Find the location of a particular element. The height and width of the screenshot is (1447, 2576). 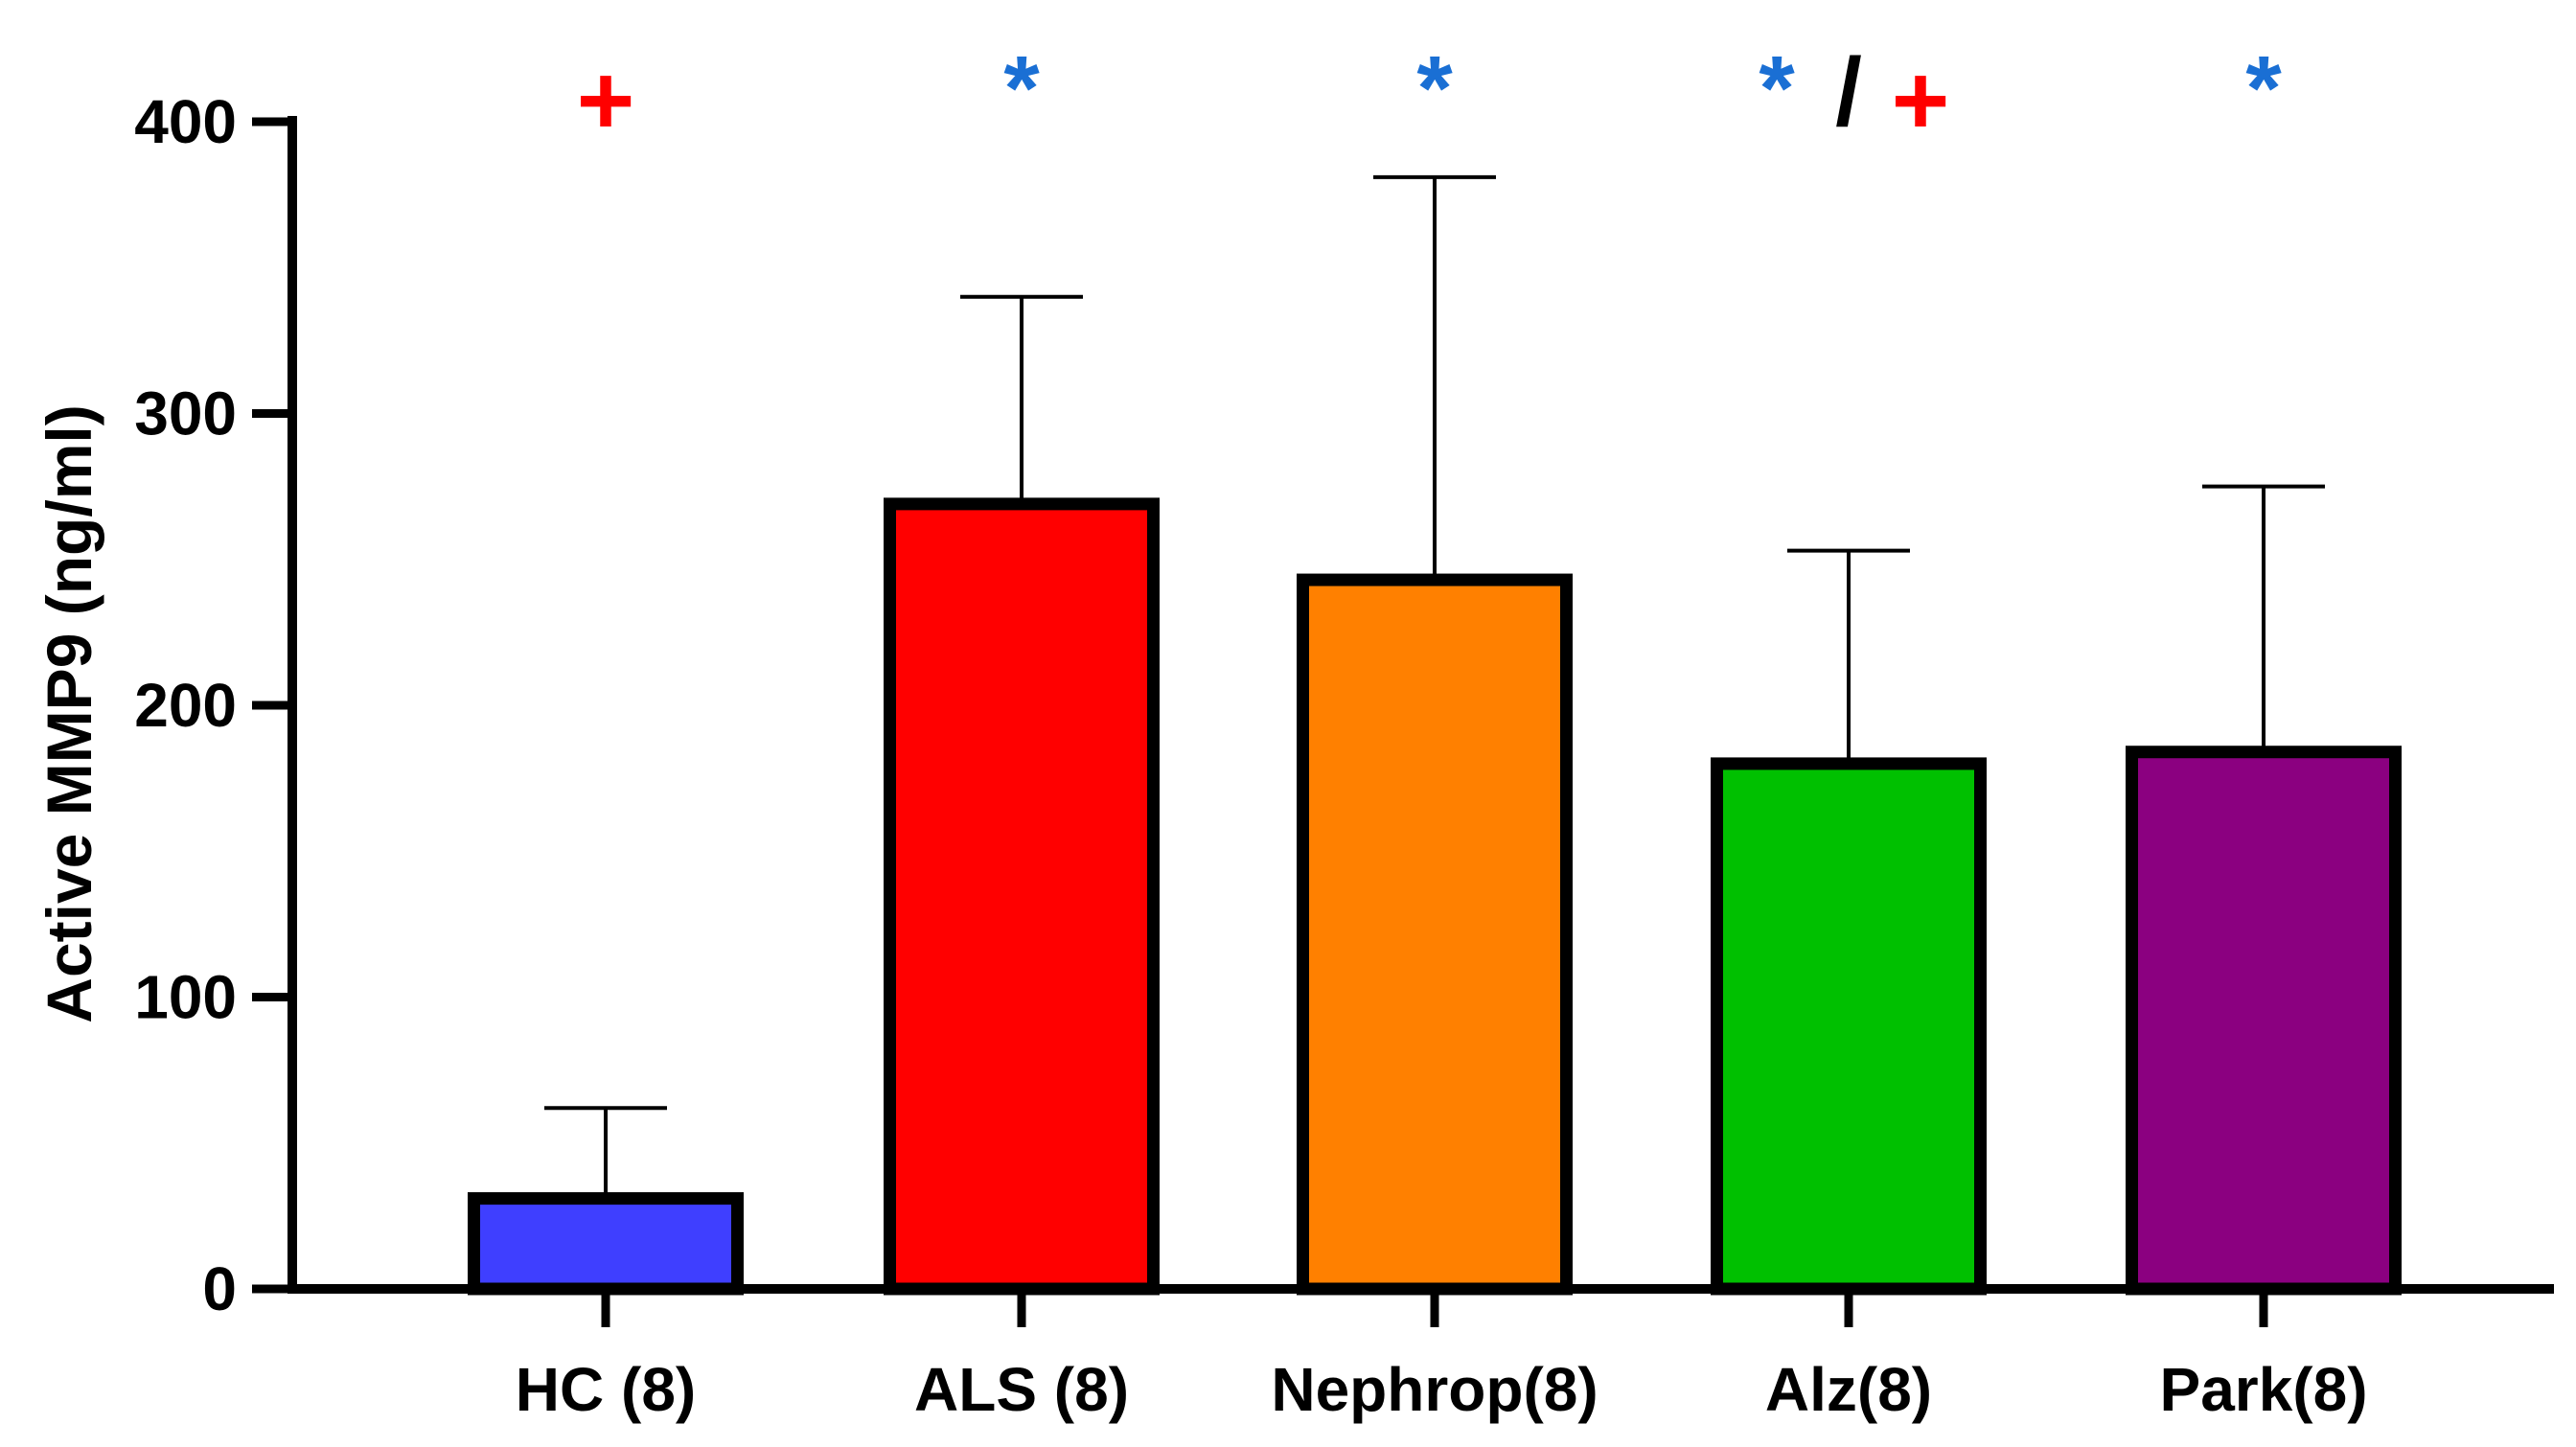

significance-marks-group: + * * * / + * is located at coordinates (1430, 97).